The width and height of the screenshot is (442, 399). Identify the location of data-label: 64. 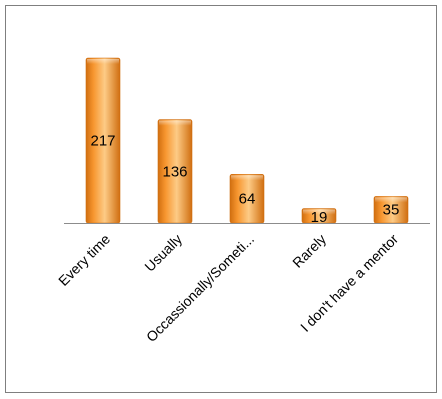
(247, 199).